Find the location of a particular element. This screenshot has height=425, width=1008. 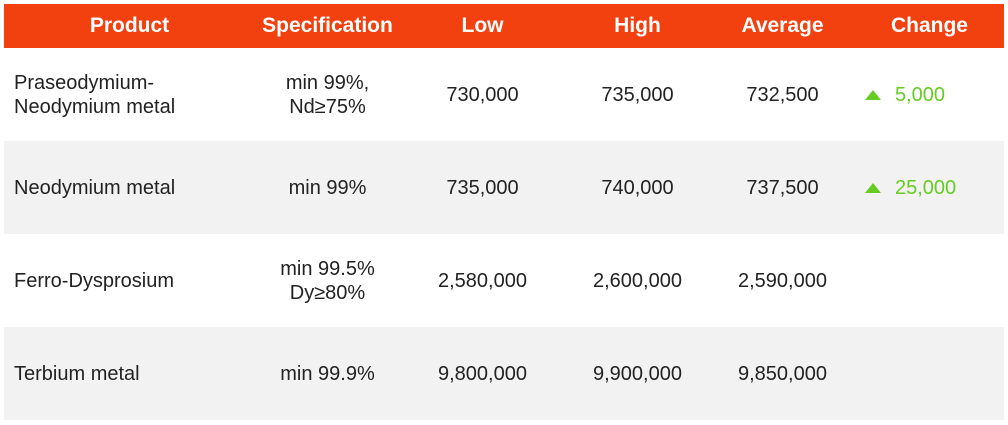

table-cell: min 99% is located at coordinates (327, 187).